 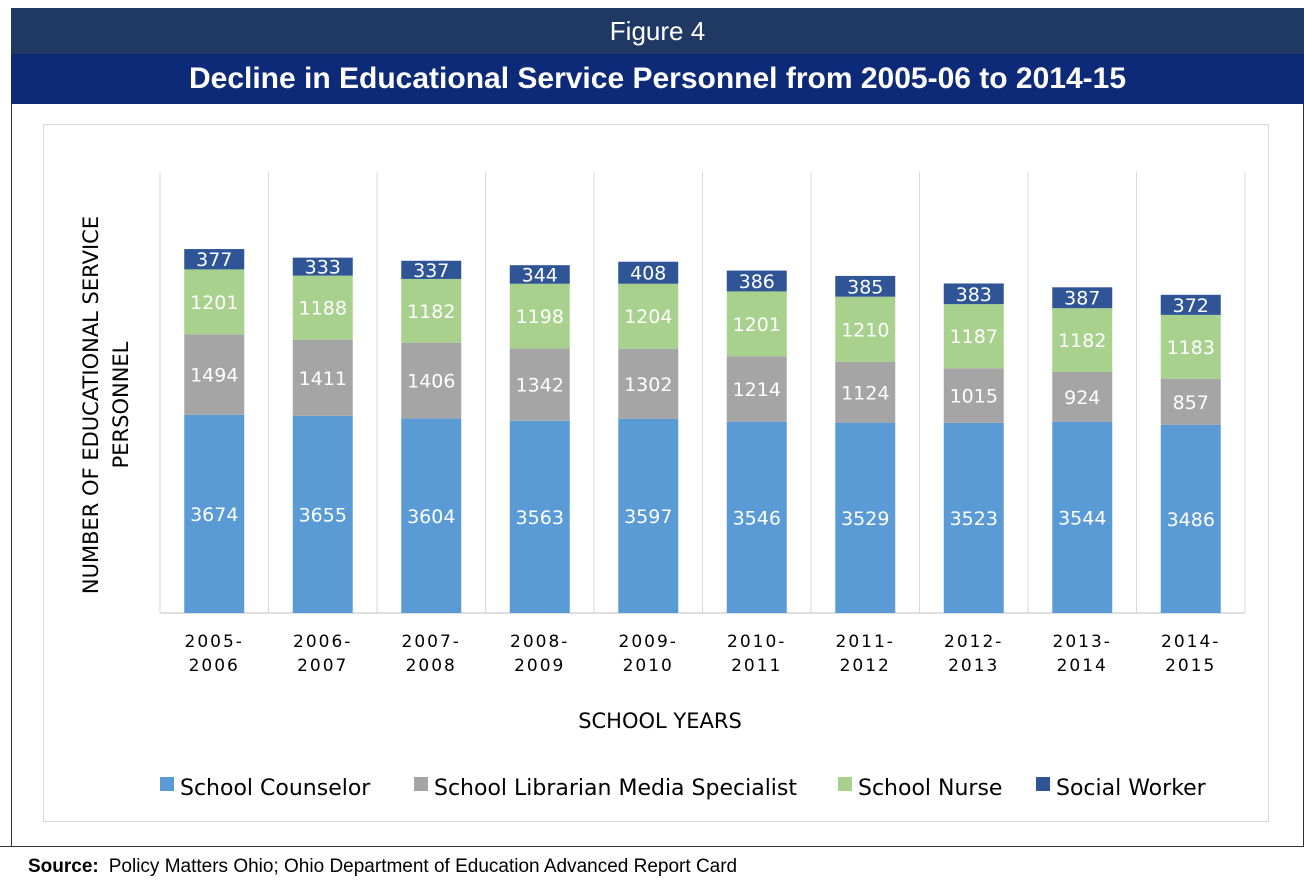 I want to click on x-tick-label: 2005-, so click(x=214, y=642).